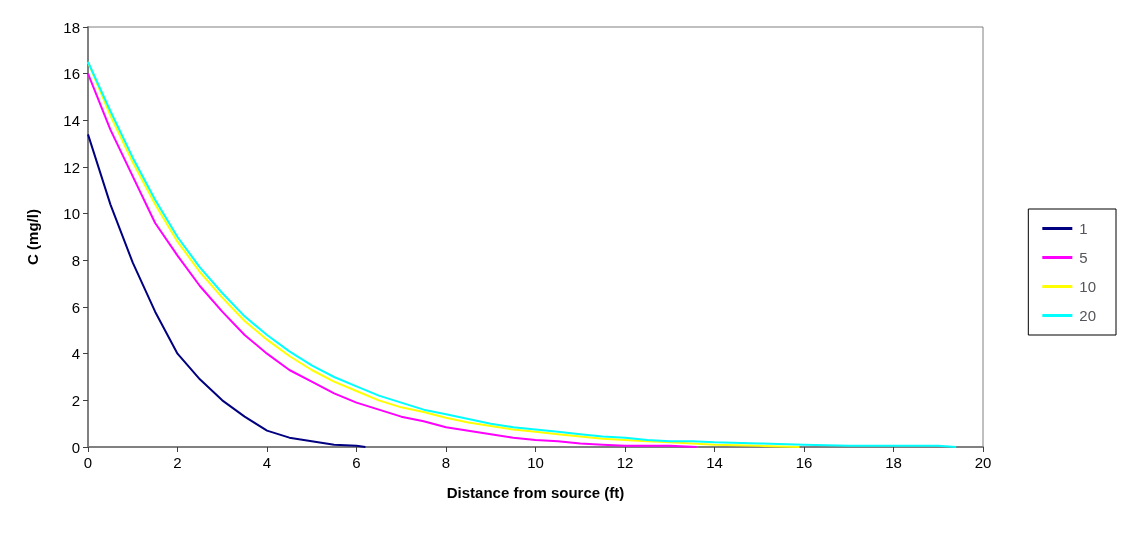  Describe the element at coordinates (75, 307) in the screenshot. I see `y-tick-label: 6` at that location.